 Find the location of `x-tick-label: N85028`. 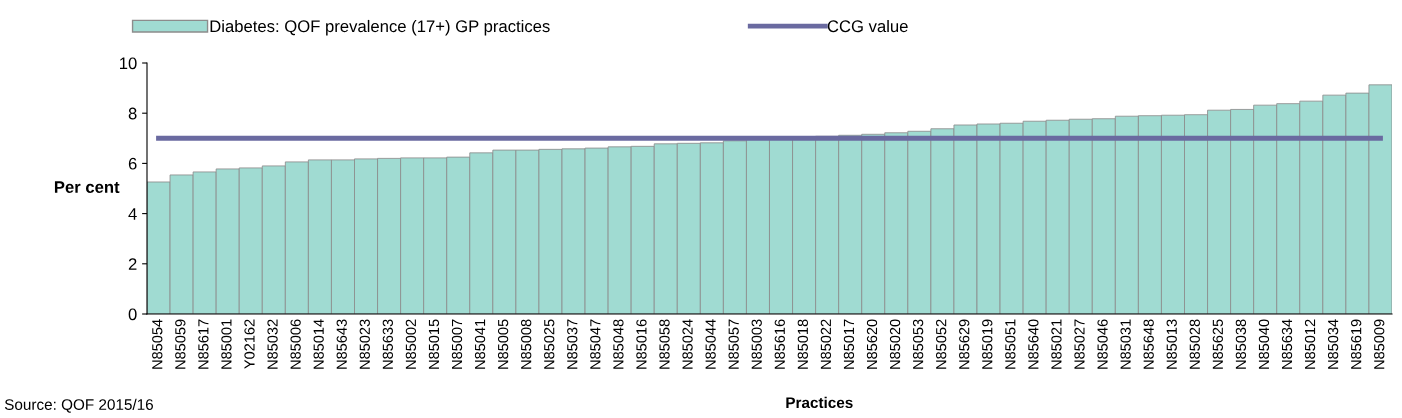

x-tick-label: N85028 is located at coordinates (1194, 344).